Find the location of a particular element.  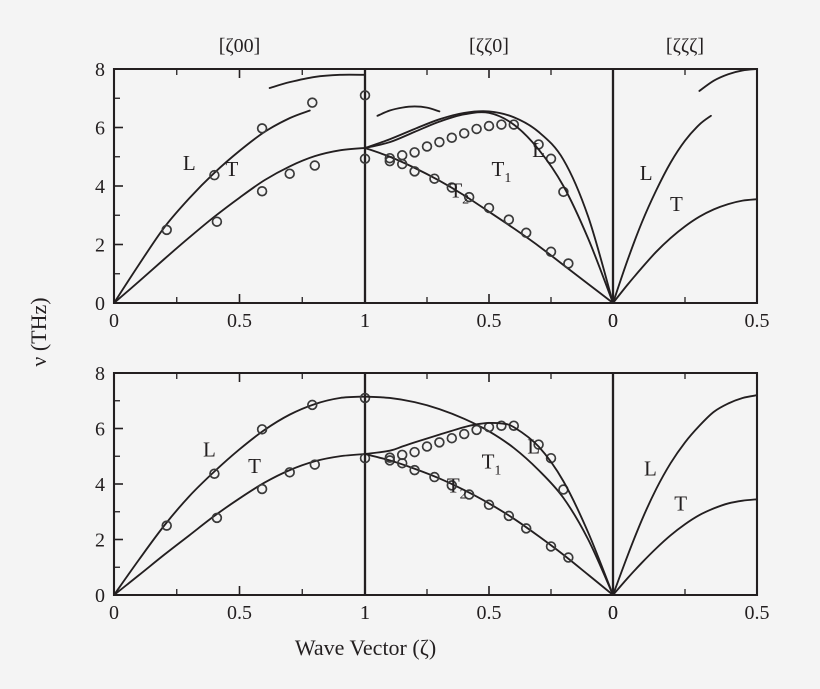

branch-curve-T1 is located at coordinates (489, 508).